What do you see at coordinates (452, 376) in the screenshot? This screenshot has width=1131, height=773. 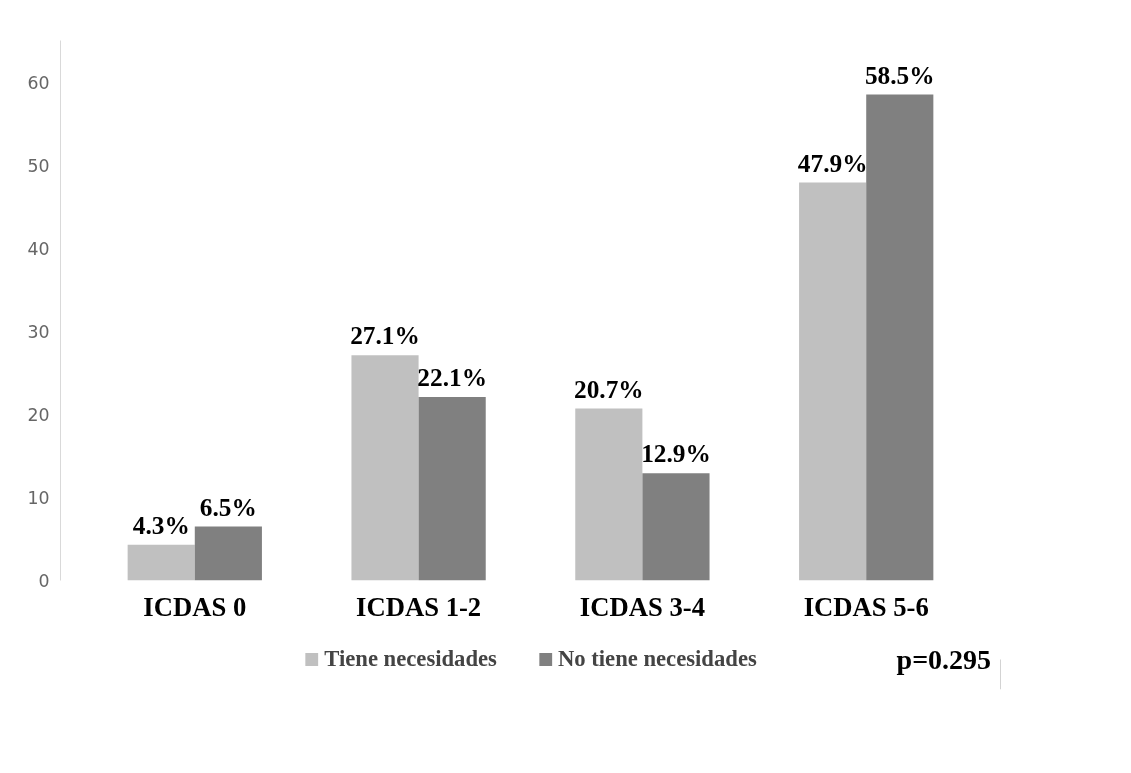 I see `data-label: 22.1%` at bounding box center [452, 376].